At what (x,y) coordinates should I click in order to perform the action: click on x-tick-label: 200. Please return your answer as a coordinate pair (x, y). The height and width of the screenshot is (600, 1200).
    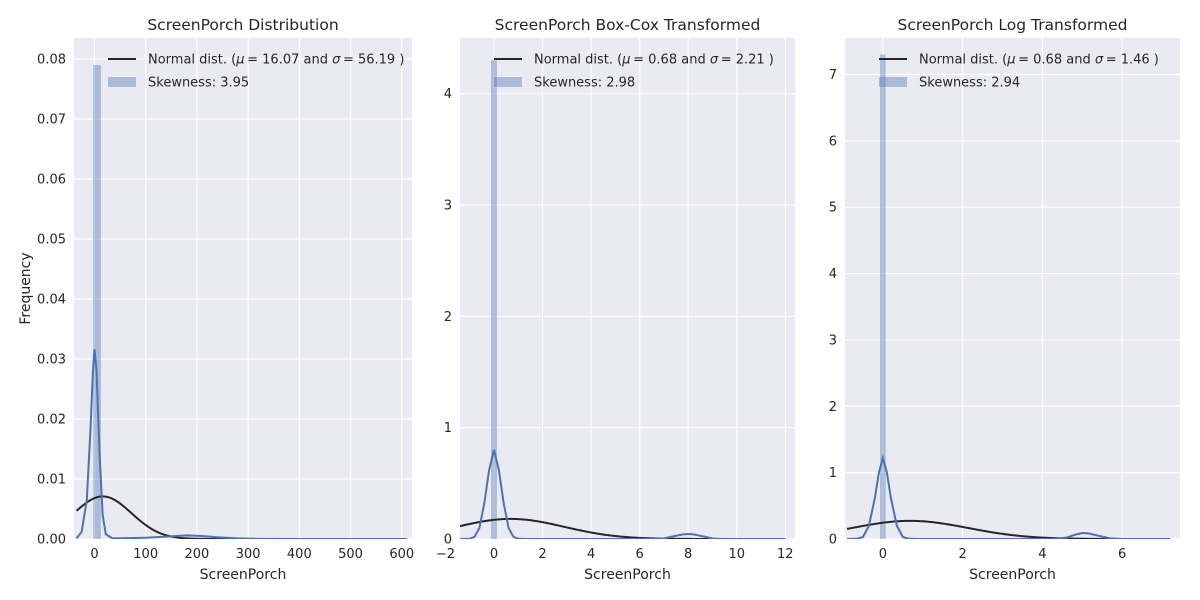
    Looking at the image, I should click on (196, 554).